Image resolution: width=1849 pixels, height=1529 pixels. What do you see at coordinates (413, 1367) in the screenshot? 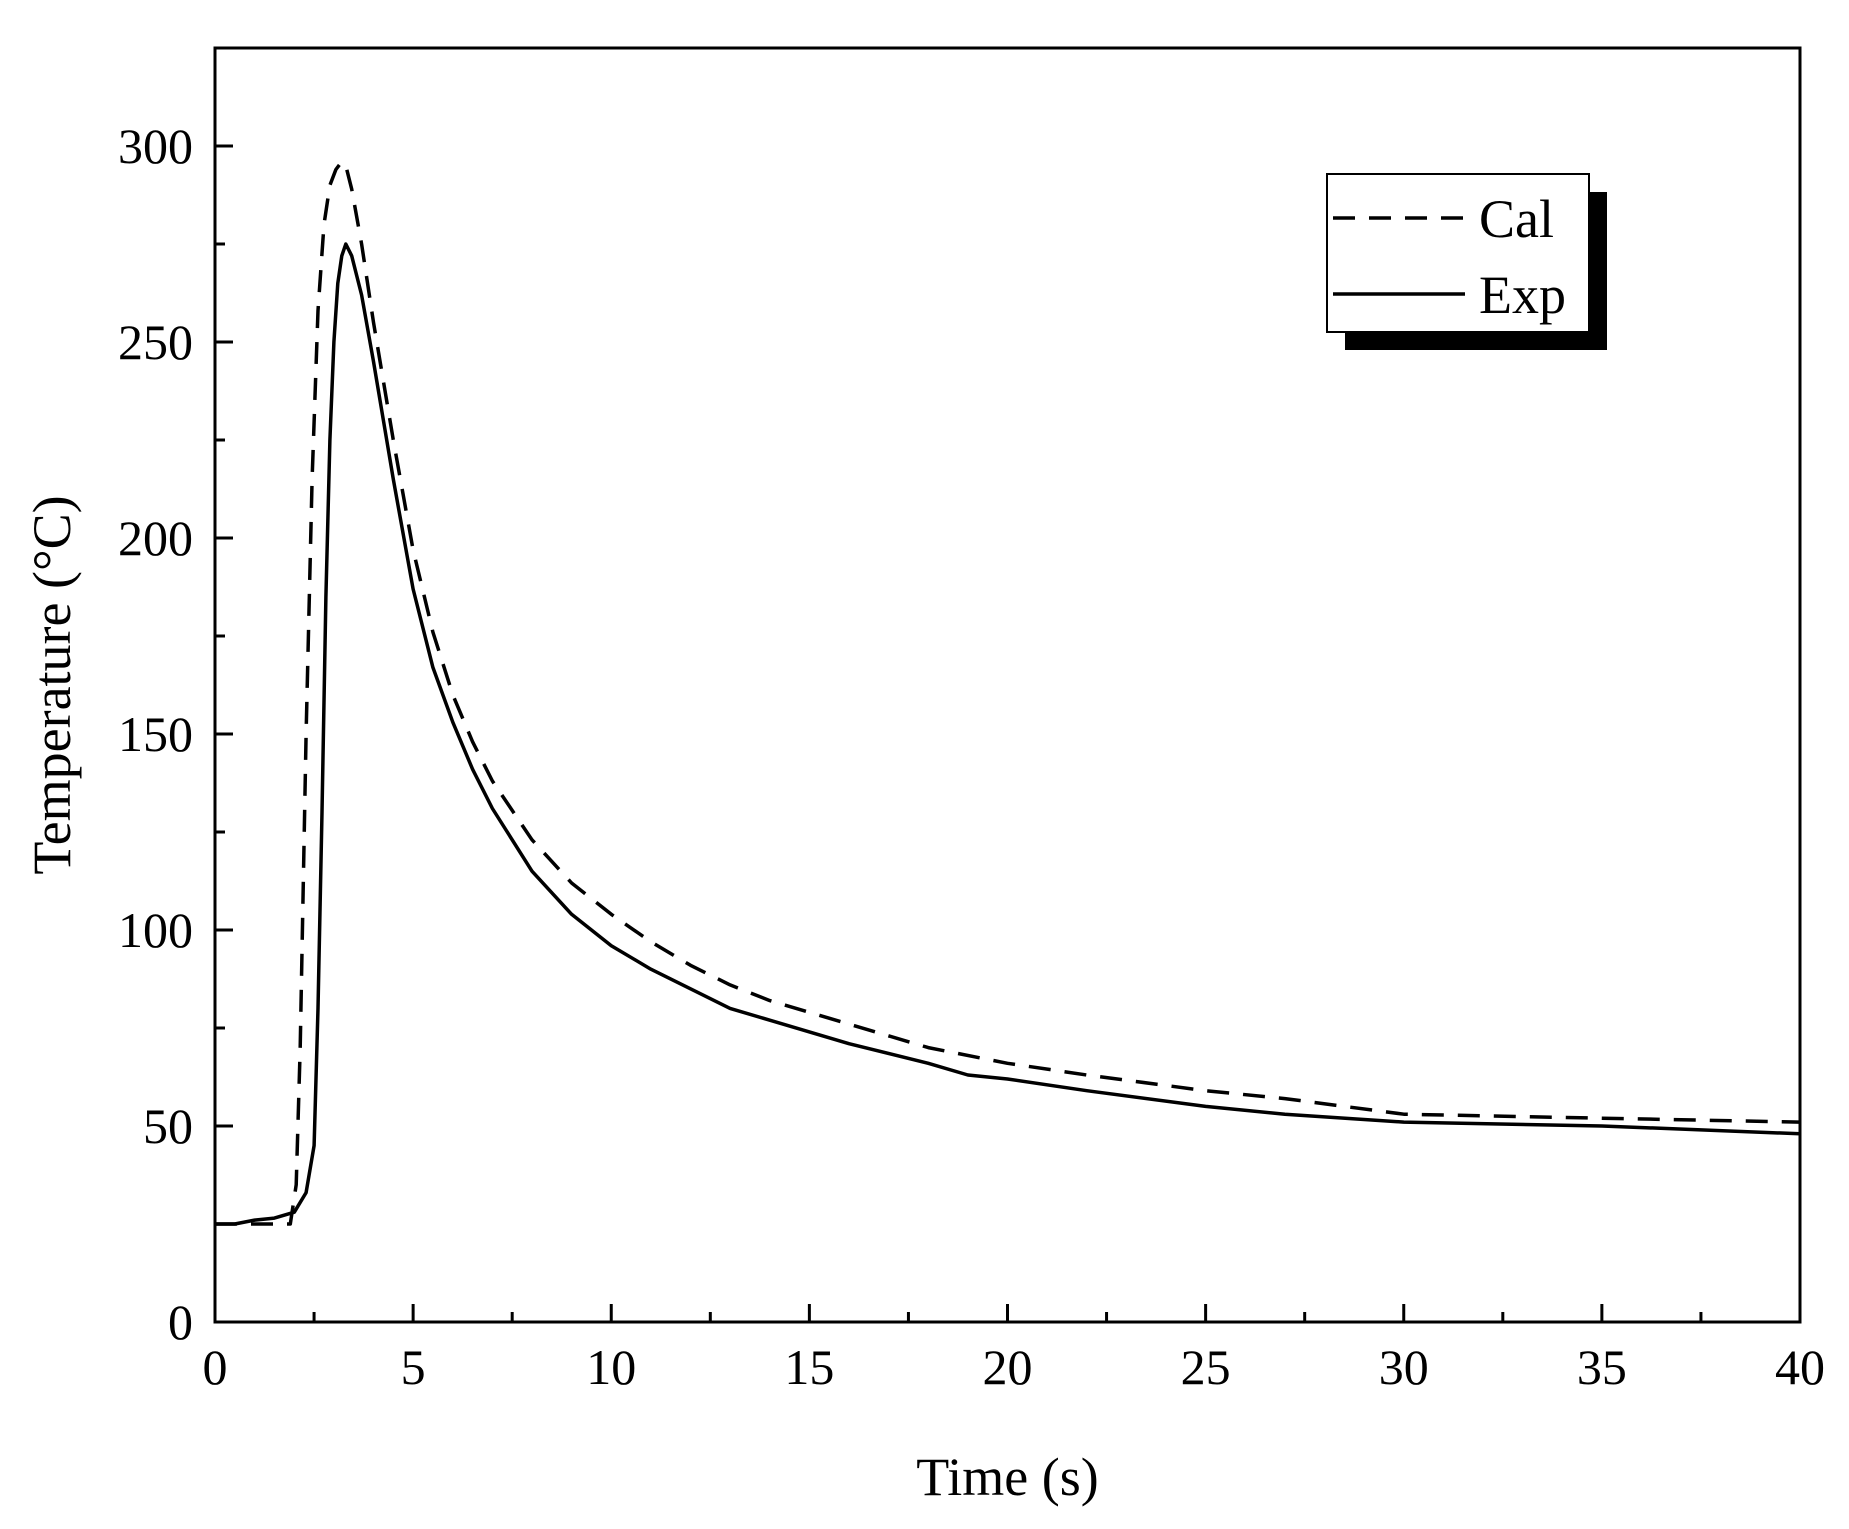
I see `x-tick-label: 5` at bounding box center [413, 1367].